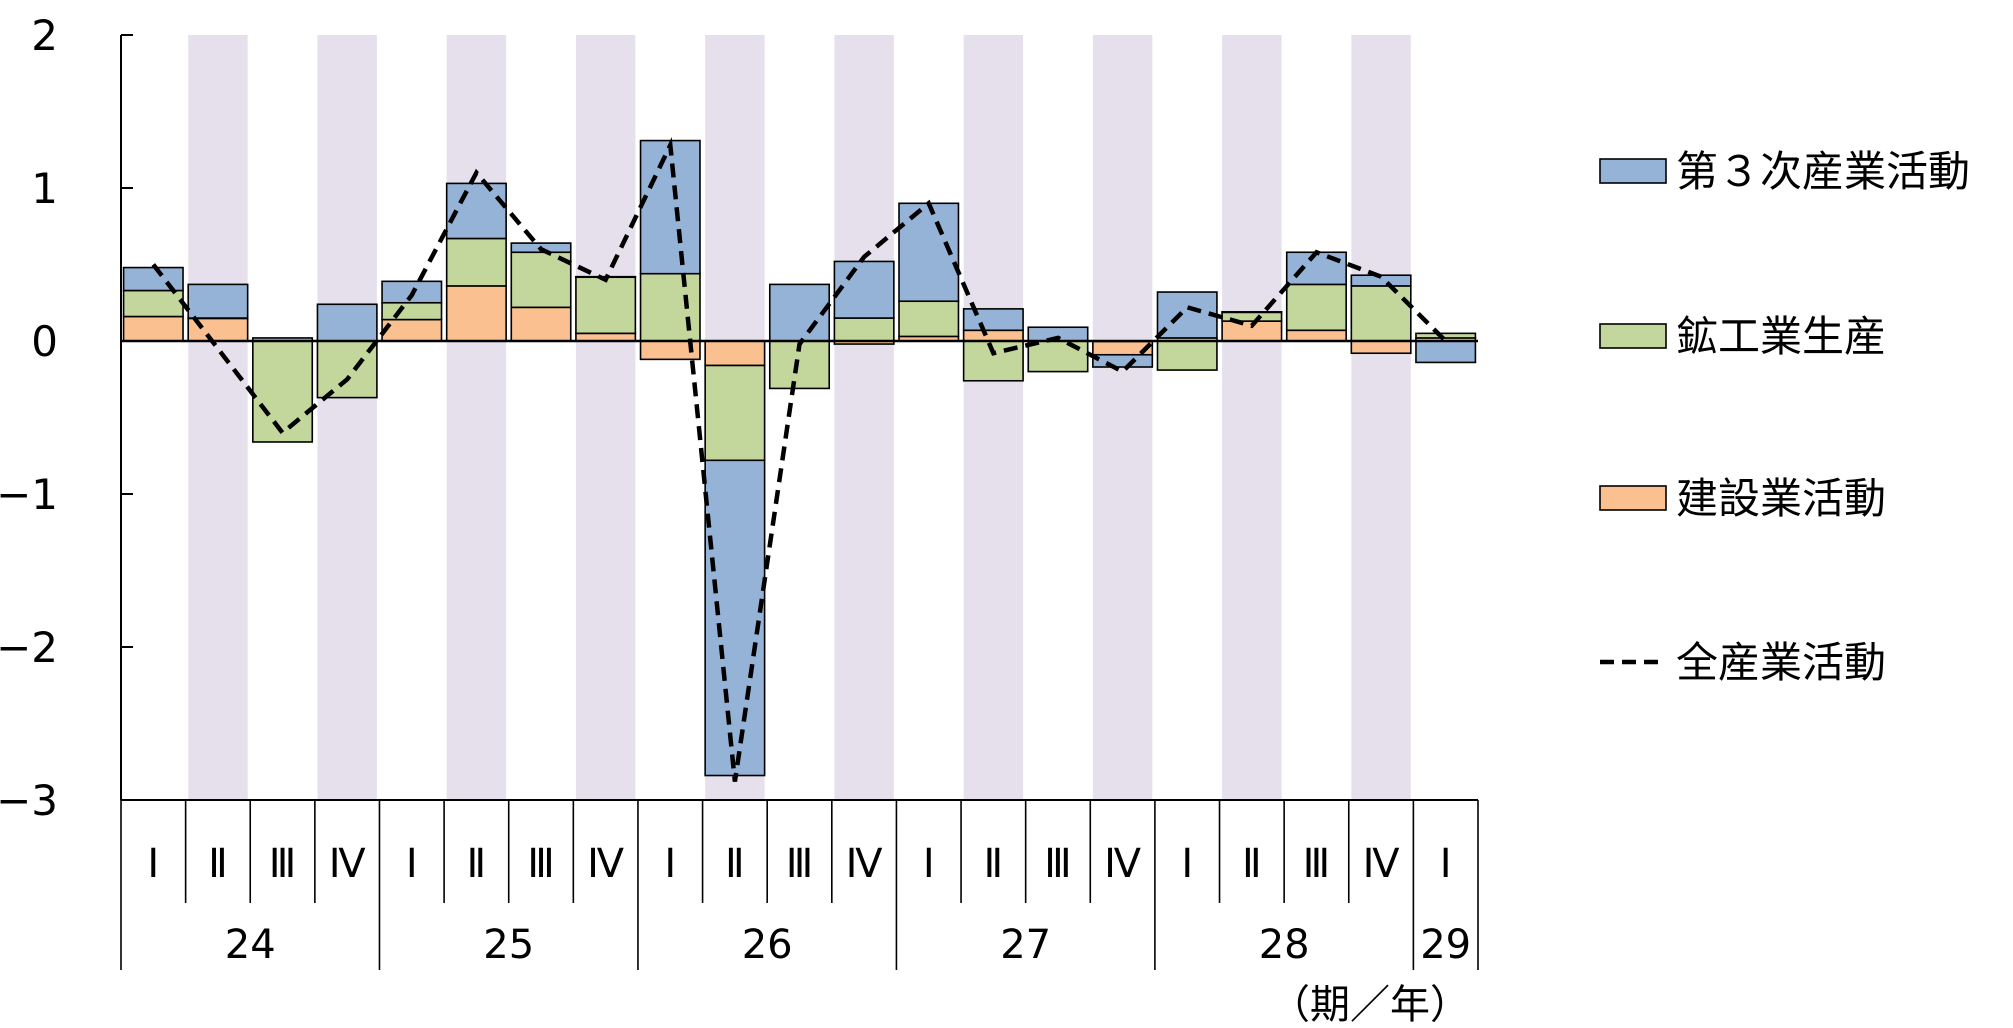  Describe the element at coordinates (347, 864) in the screenshot. I see `quarter-label-24-IV: Ⅳ` at that location.